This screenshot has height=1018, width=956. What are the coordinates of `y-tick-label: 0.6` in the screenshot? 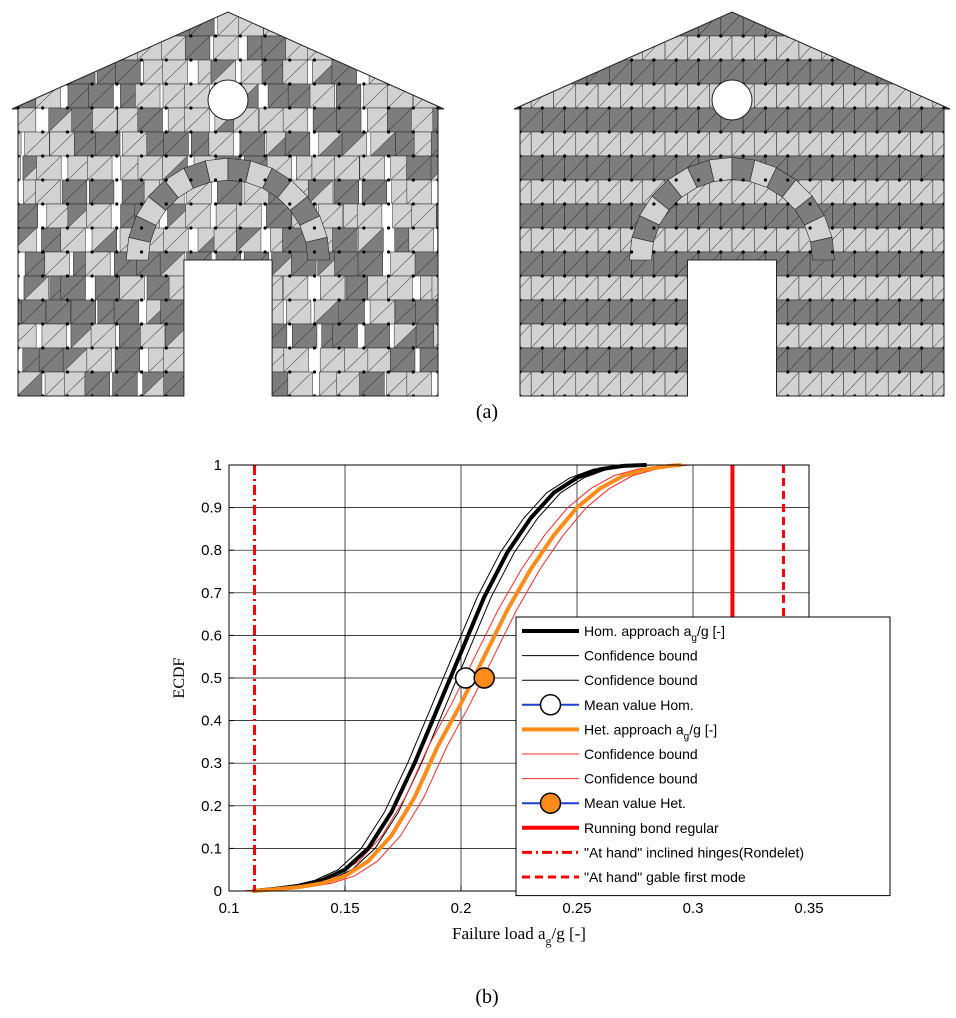 It's located at (211, 635).